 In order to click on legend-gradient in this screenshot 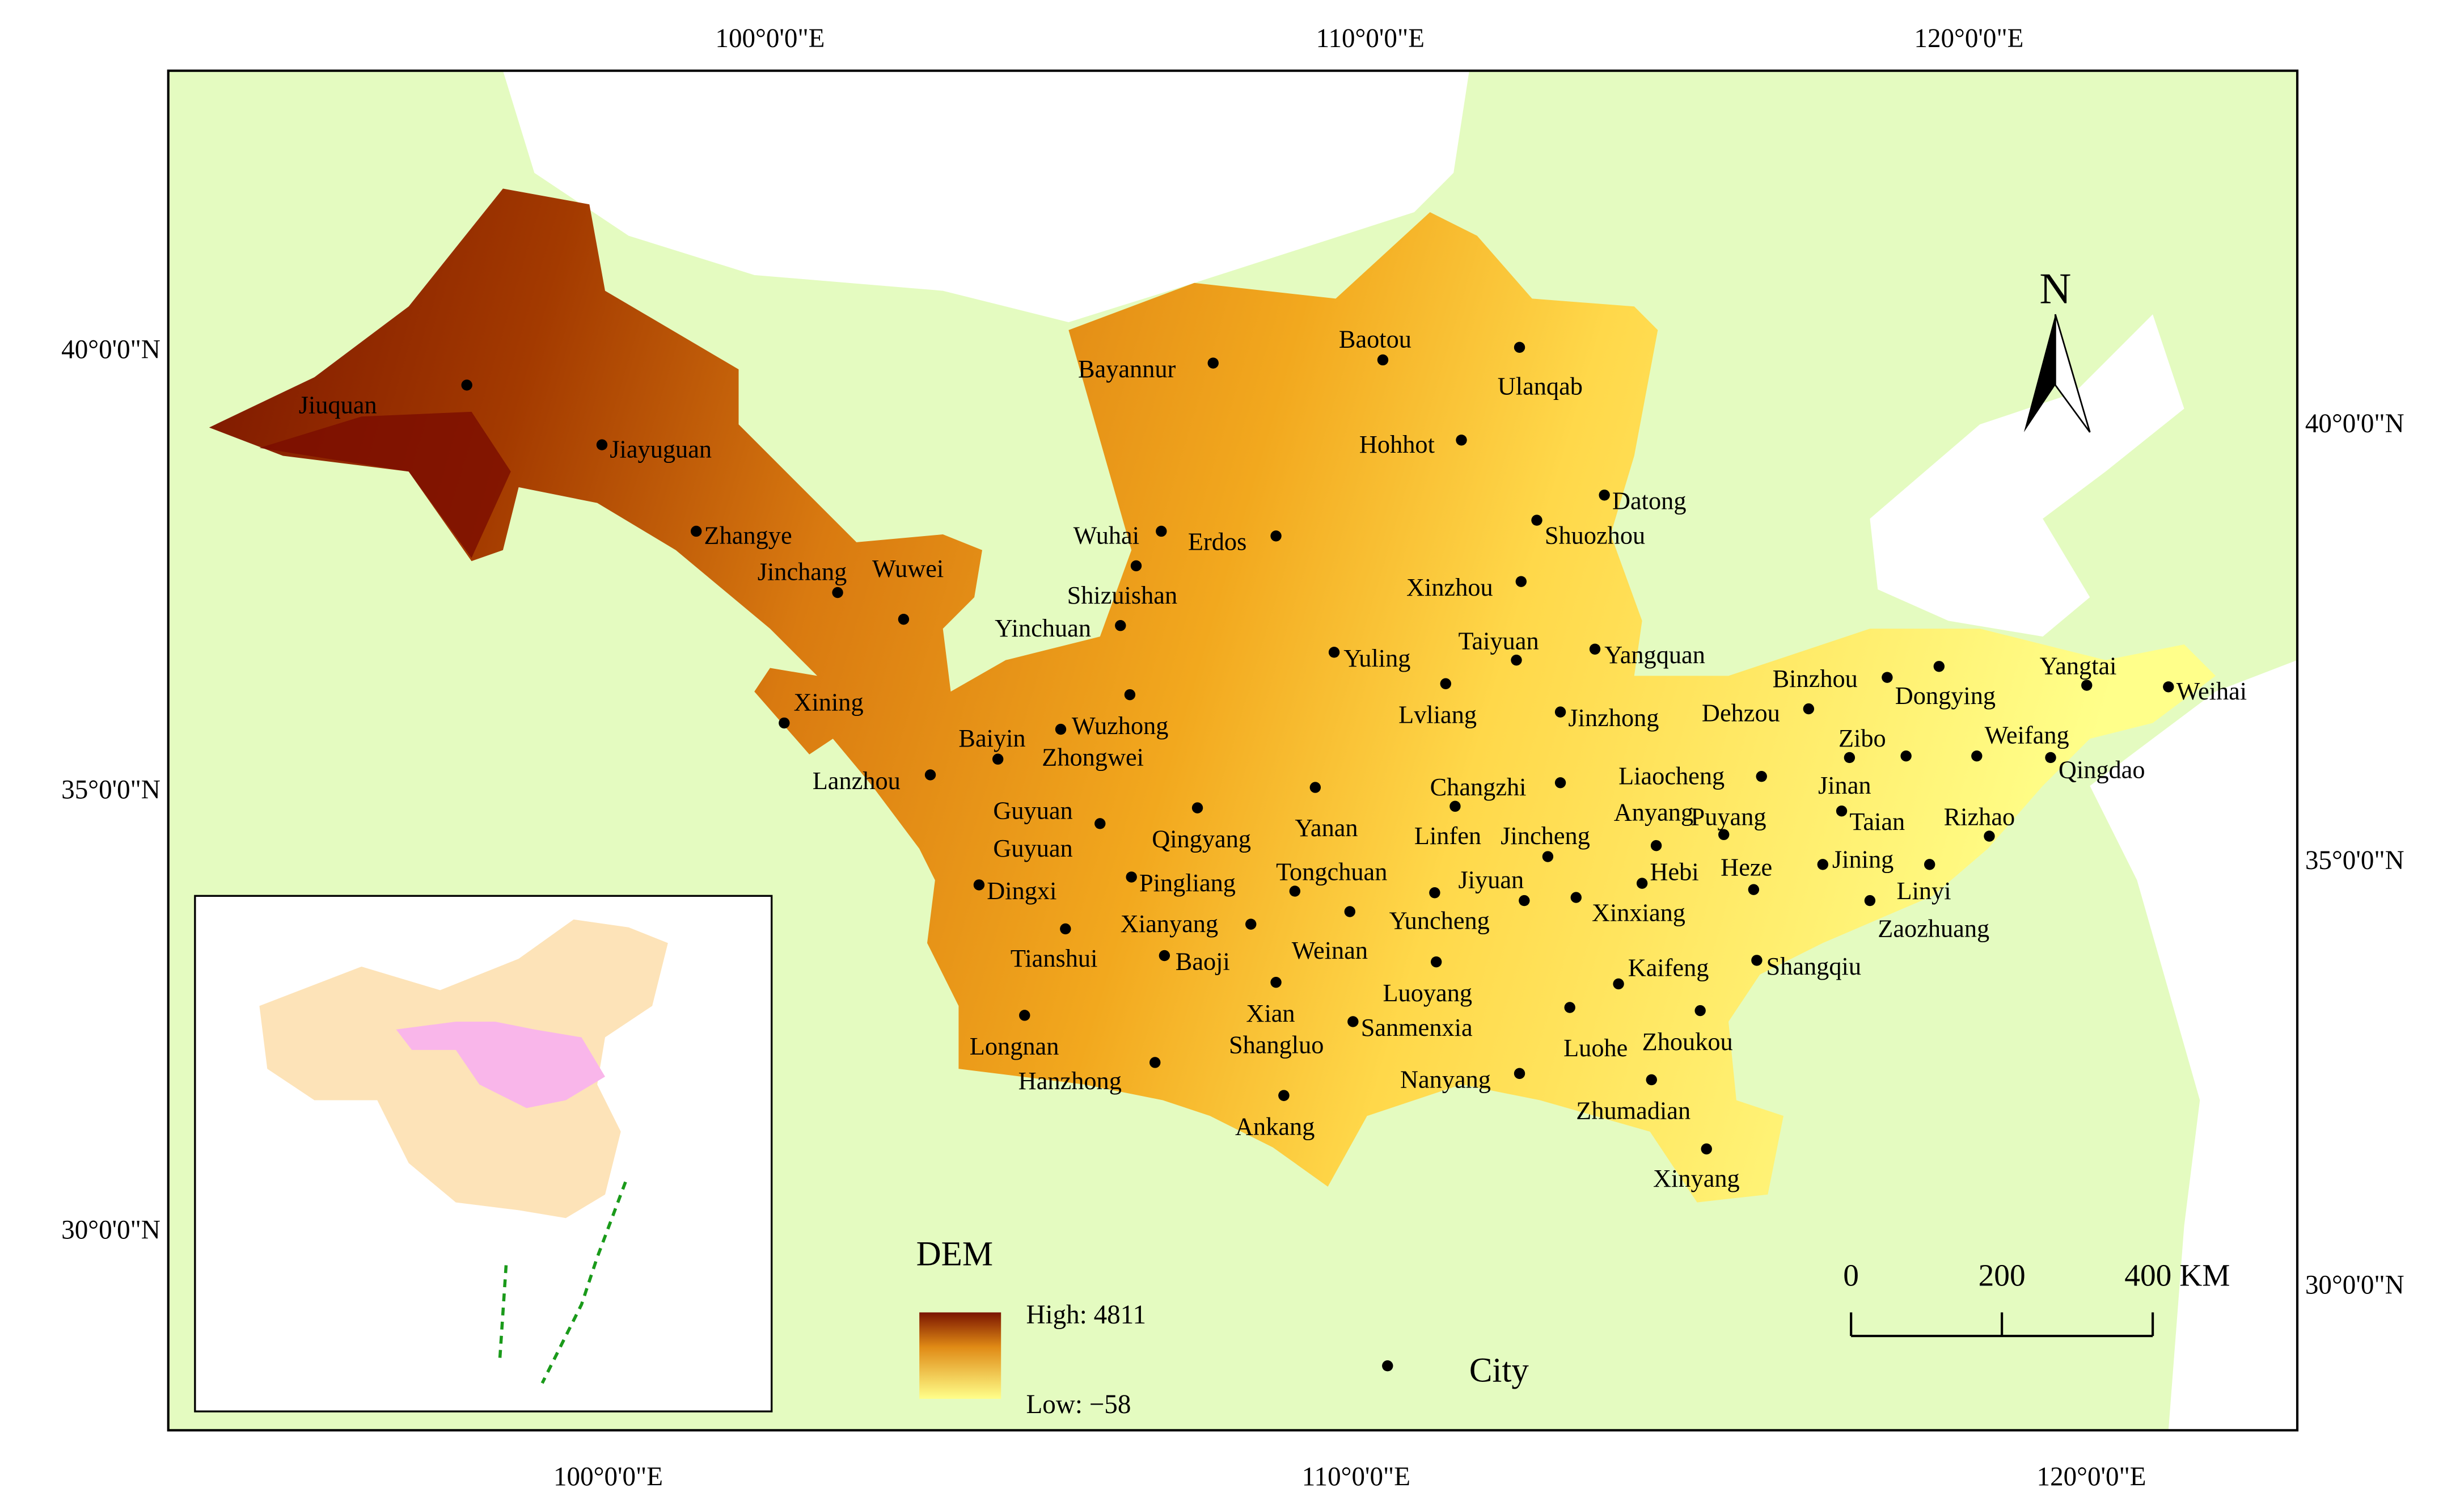, I will do `click(960, 1355)`.